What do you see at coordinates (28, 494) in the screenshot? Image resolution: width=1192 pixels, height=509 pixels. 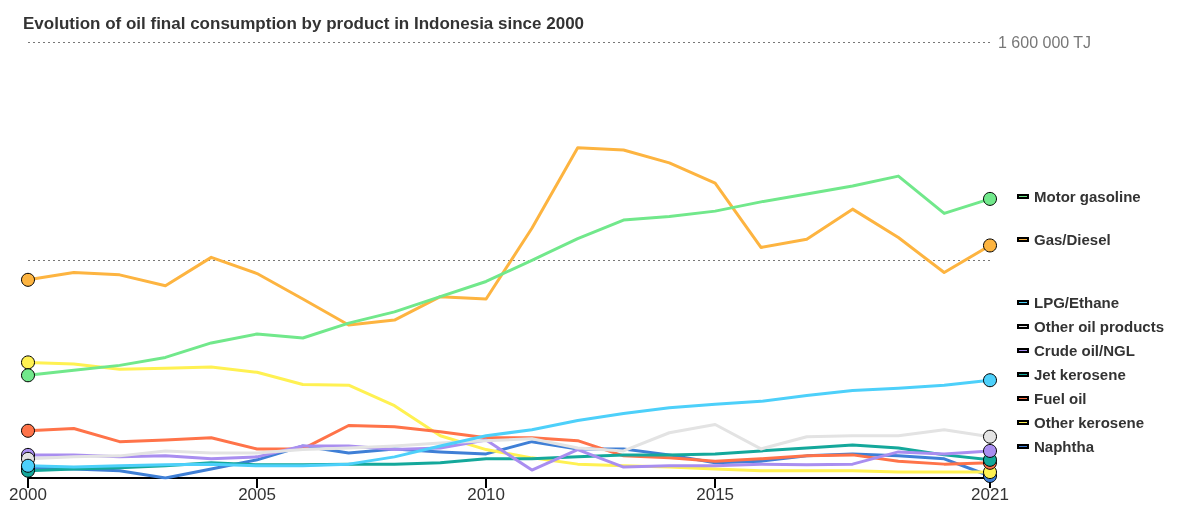 I see `x-tick-label: 2000` at bounding box center [28, 494].